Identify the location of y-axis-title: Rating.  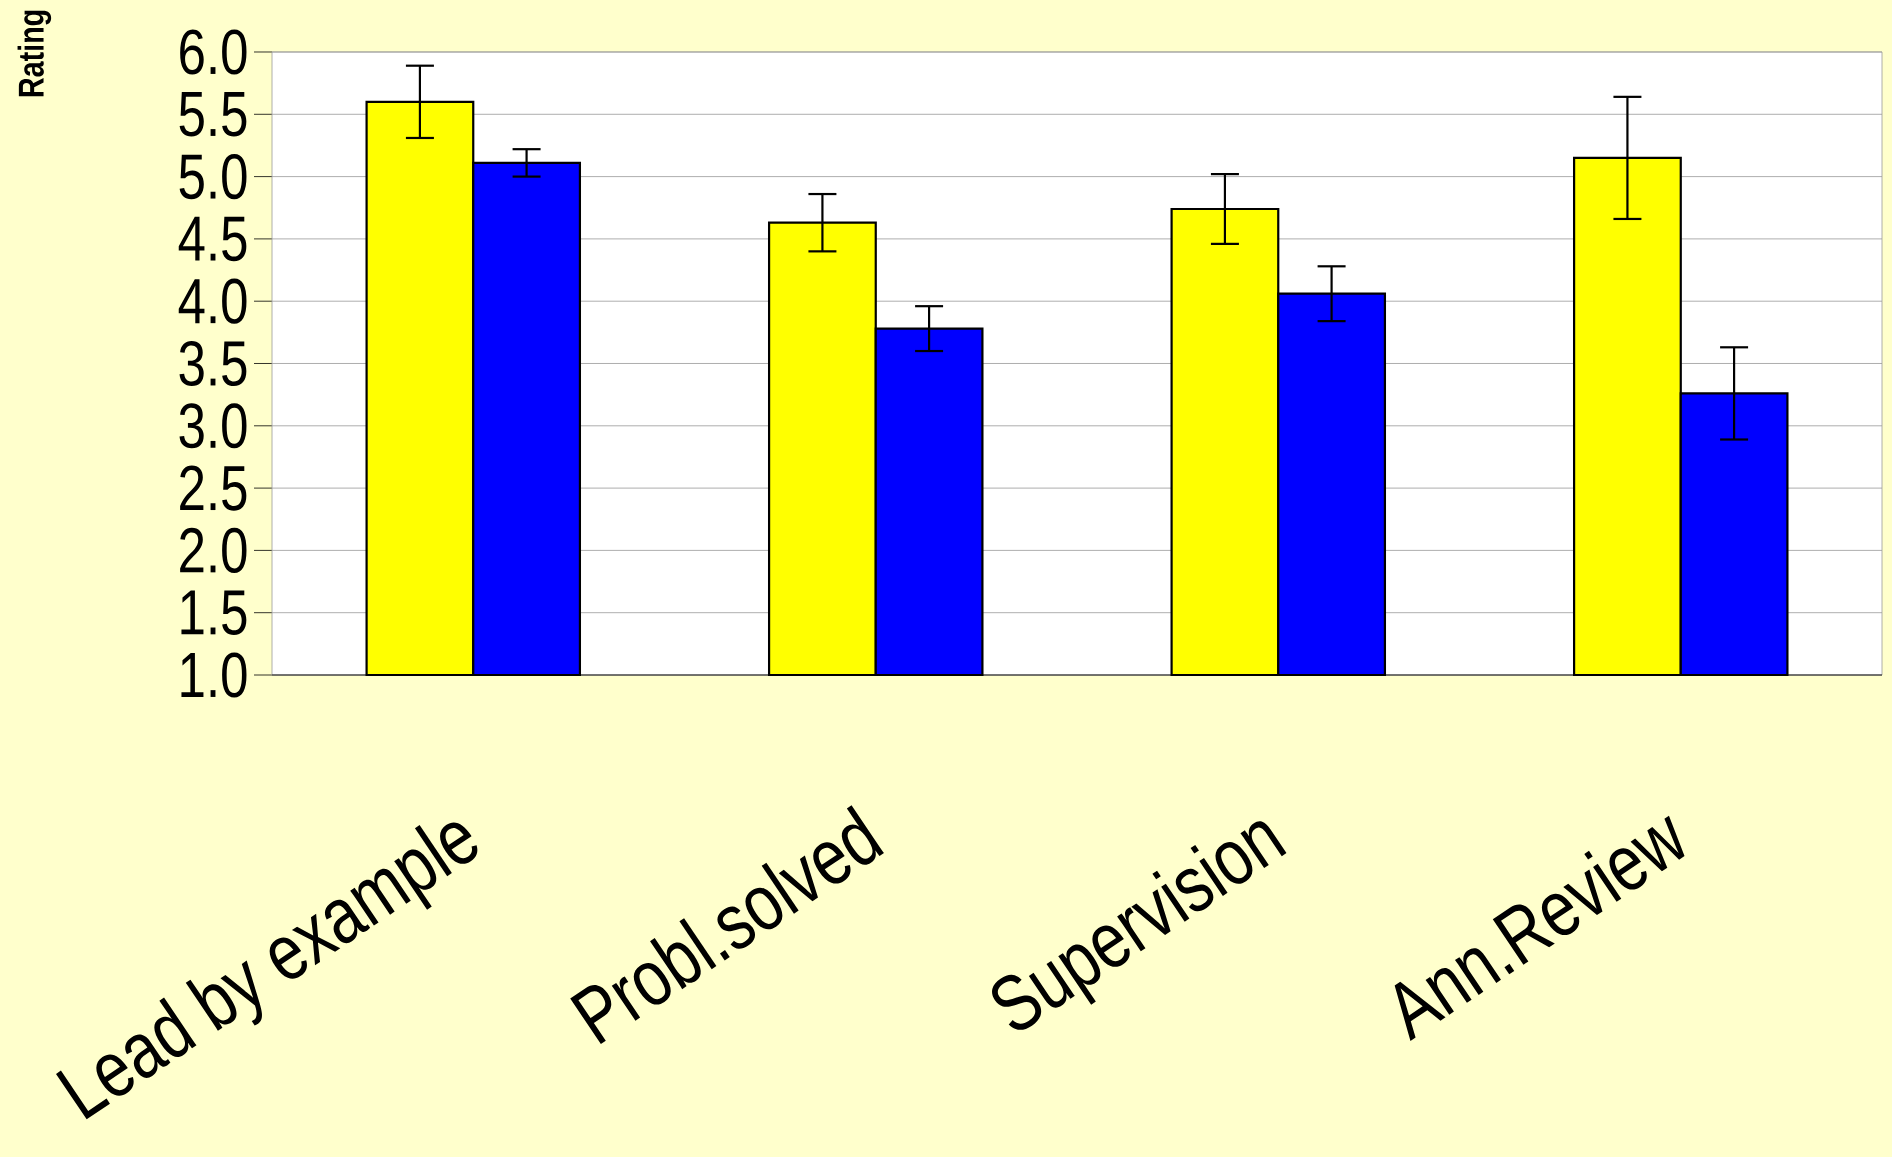
(34, 53).